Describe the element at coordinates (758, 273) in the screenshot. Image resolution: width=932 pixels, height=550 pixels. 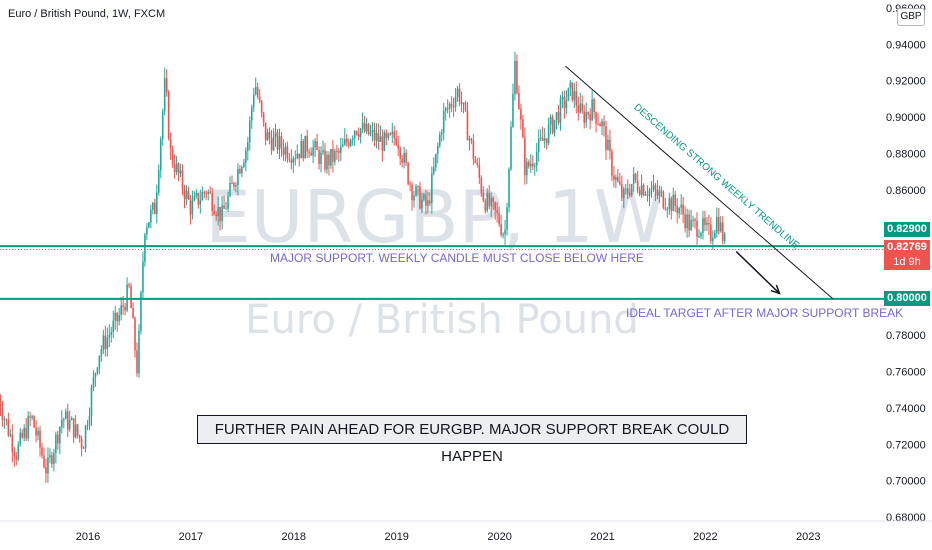
I see `target-arrow` at that location.